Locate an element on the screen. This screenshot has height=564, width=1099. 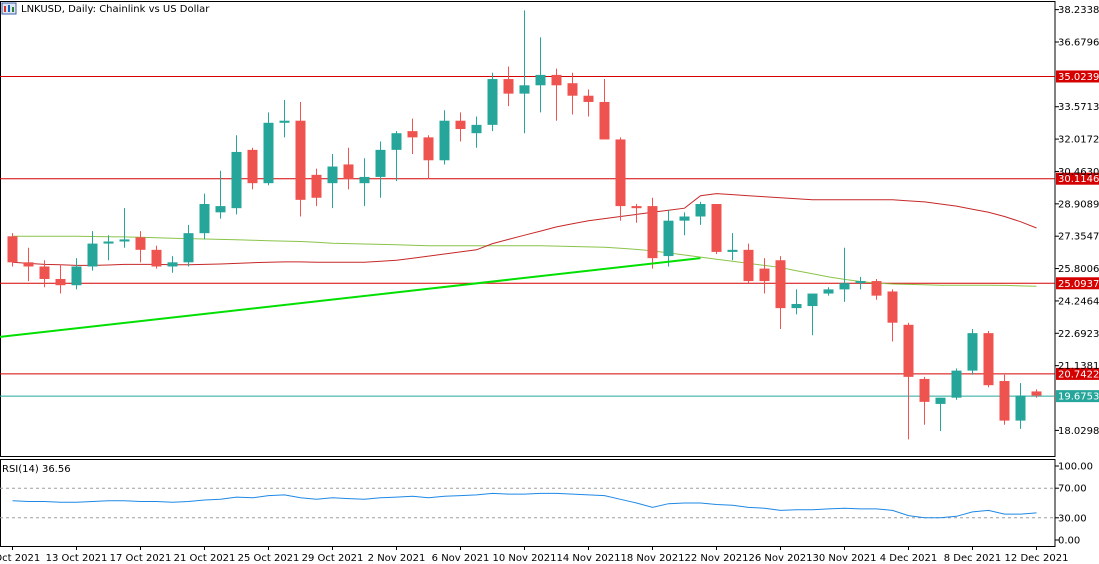
rsi-label: RSI(14) 36.56 is located at coordinates (36, 469).